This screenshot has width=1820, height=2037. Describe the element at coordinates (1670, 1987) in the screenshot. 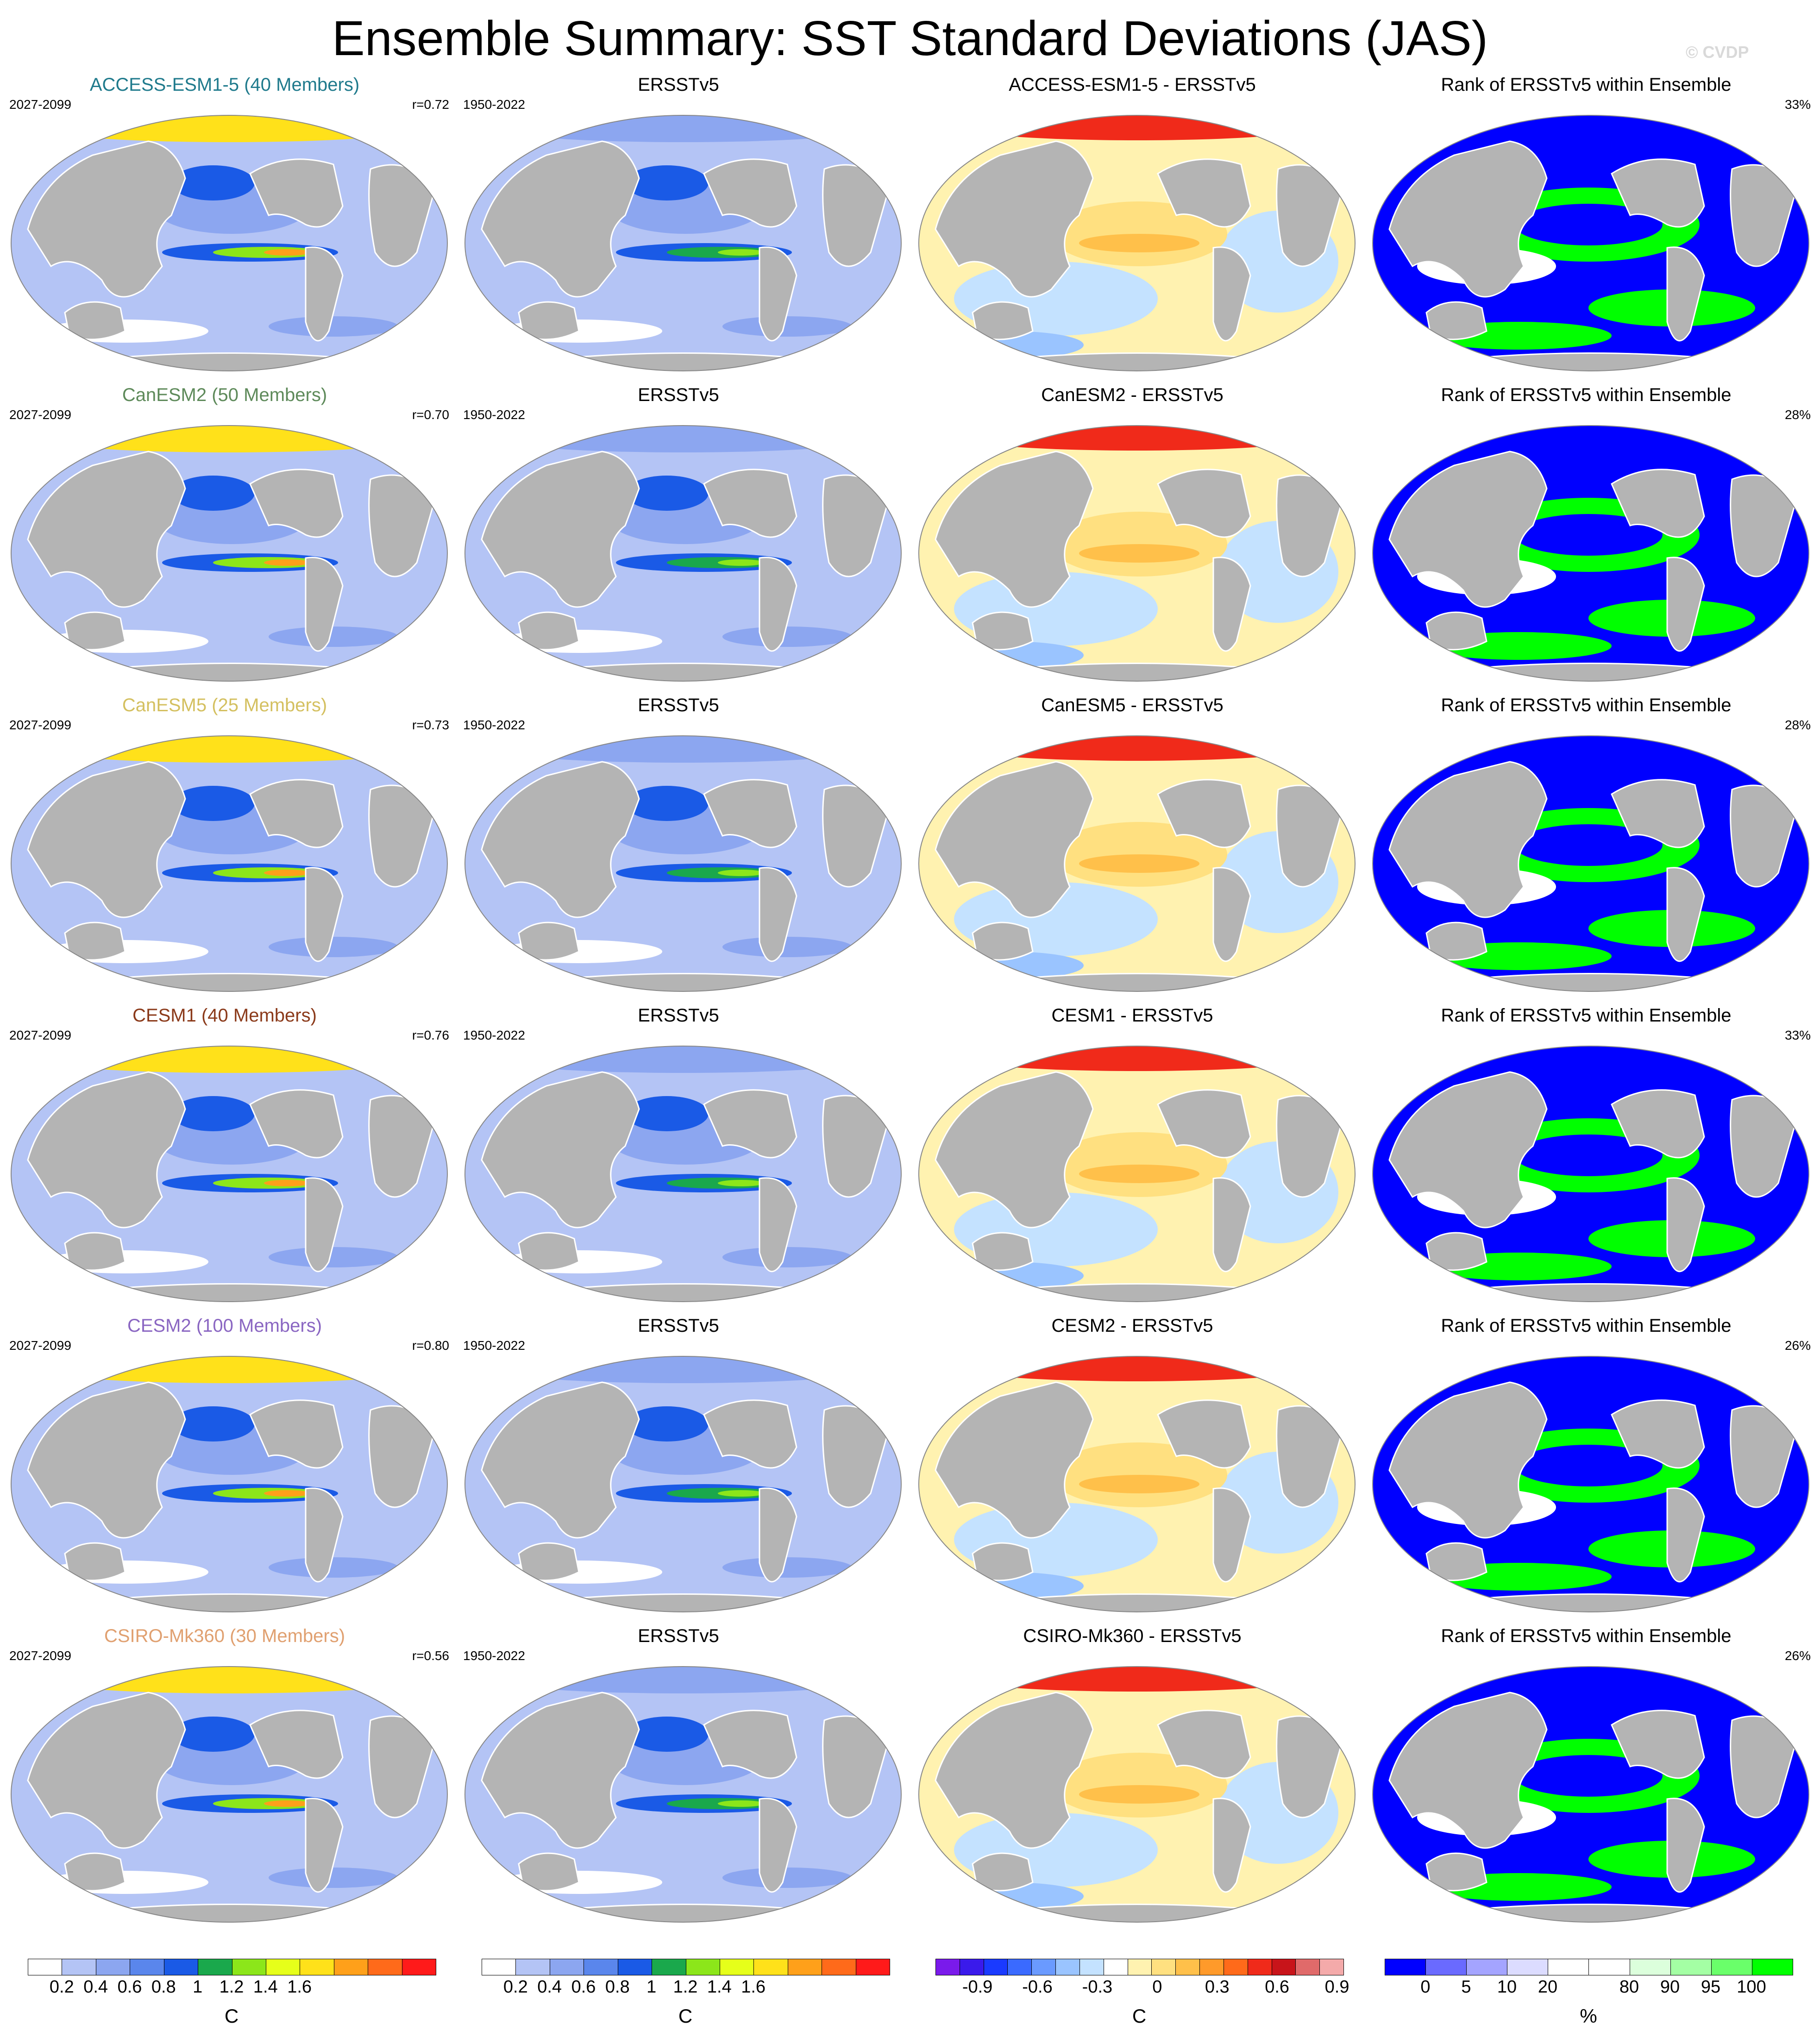

I see `colorbar-tick: 90` at that location.